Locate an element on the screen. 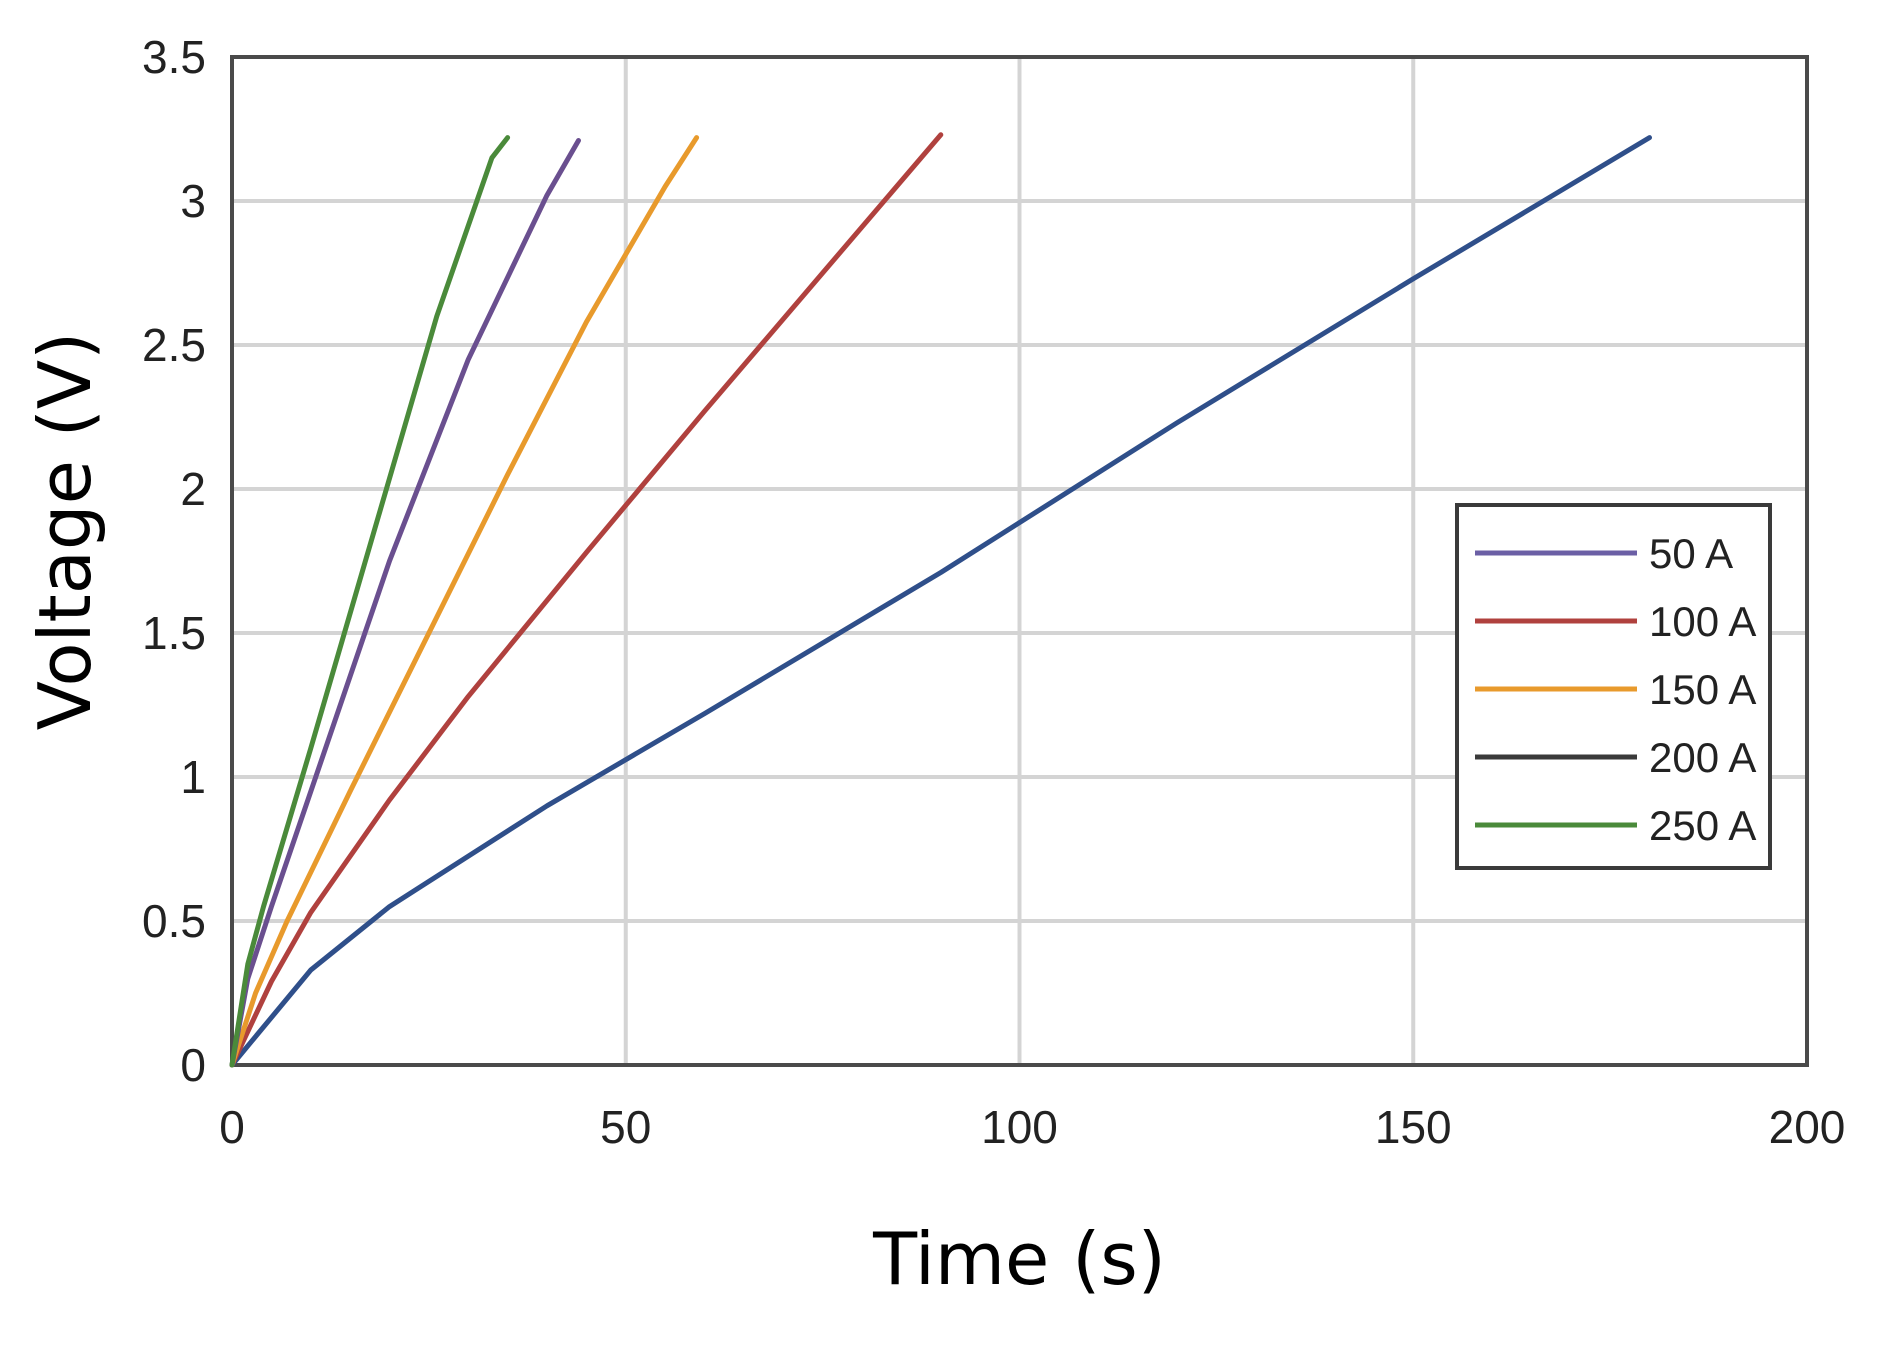  x-tick-labels: 0 50 100 150 200 is located at coordinates (1032, 1127).